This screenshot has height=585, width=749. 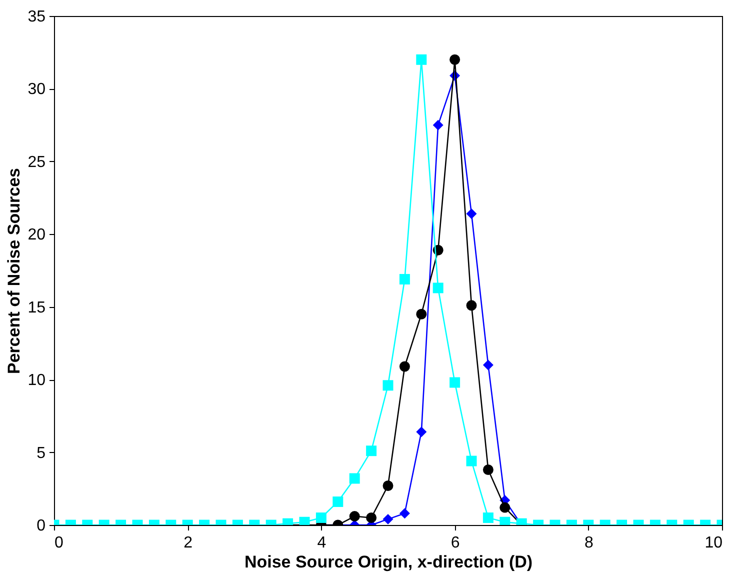 I want to click on x-tick-label: 8, so click(x=589, y=543).